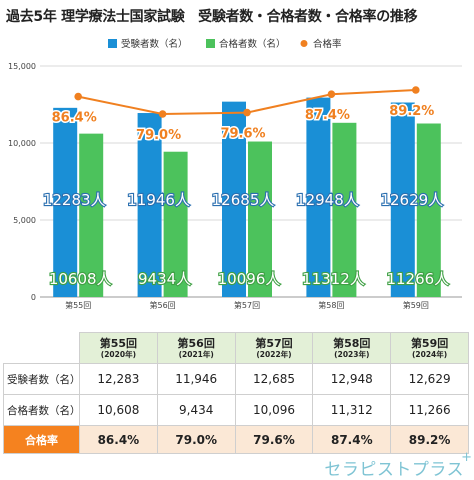 The width and height of the screenshot is (474, 480). What do you see at coordinates (212, 17) in the screenshot?
I see `page-title: 過去5年 理学療法士国家試験 受験者数・合格者数・合格率の推移` at bounding box center [212, 17].